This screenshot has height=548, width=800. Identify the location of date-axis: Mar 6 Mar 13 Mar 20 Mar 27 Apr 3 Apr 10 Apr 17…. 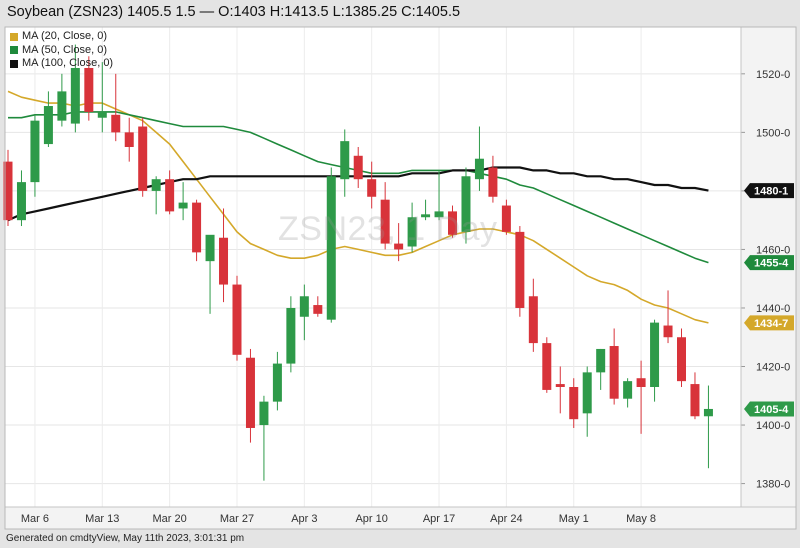
(400, 515).